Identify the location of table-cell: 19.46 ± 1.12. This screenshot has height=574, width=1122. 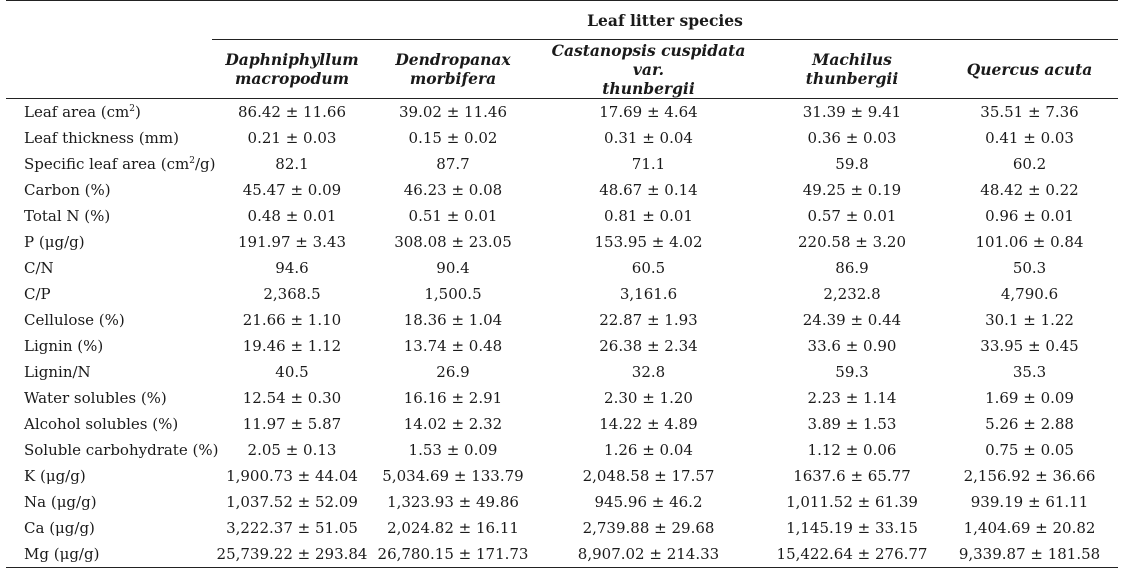
(292, 346).